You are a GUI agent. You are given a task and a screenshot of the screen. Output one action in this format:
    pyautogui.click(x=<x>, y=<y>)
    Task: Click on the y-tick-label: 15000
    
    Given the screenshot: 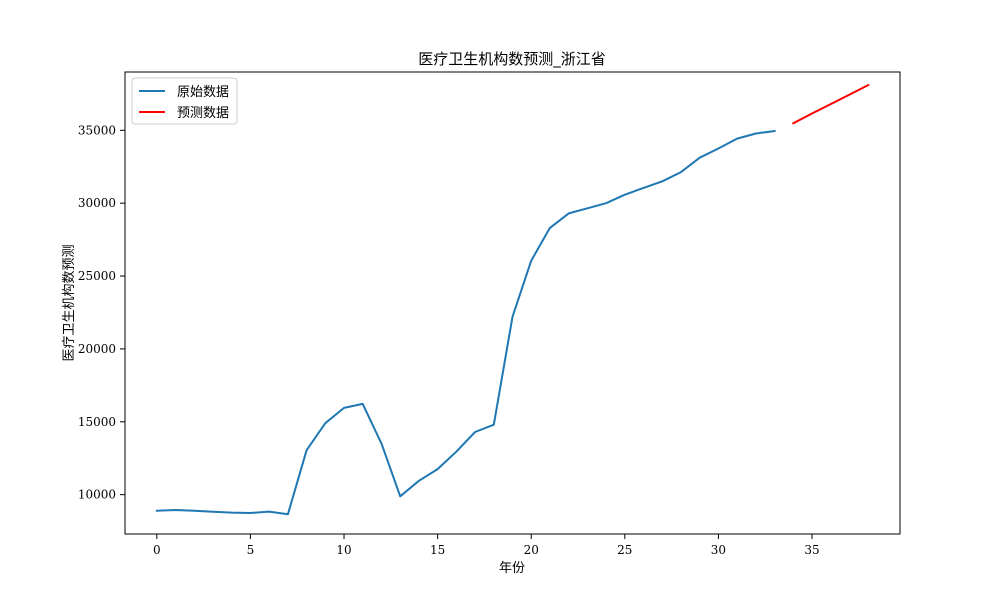 What is the action you would take?
    pyautogui.click(x=97, y=422)
    